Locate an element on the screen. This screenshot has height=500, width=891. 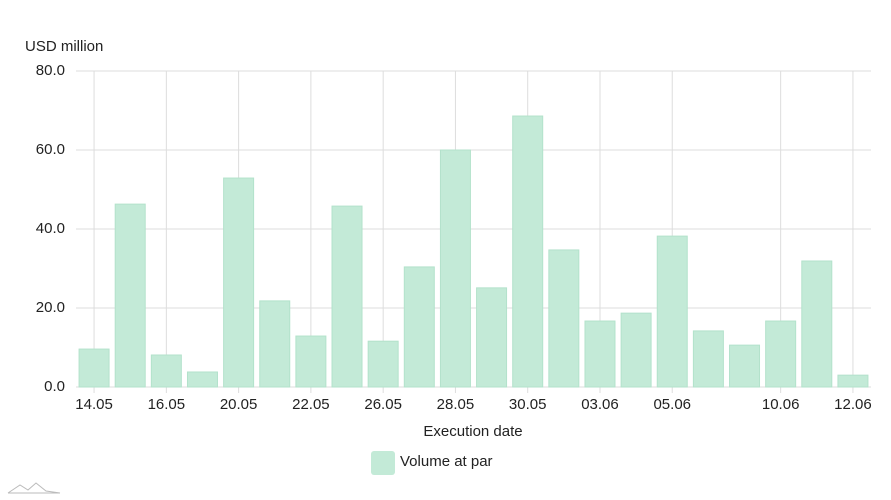
x-tick-label: 14.05 is located at coordinates (94, 404).